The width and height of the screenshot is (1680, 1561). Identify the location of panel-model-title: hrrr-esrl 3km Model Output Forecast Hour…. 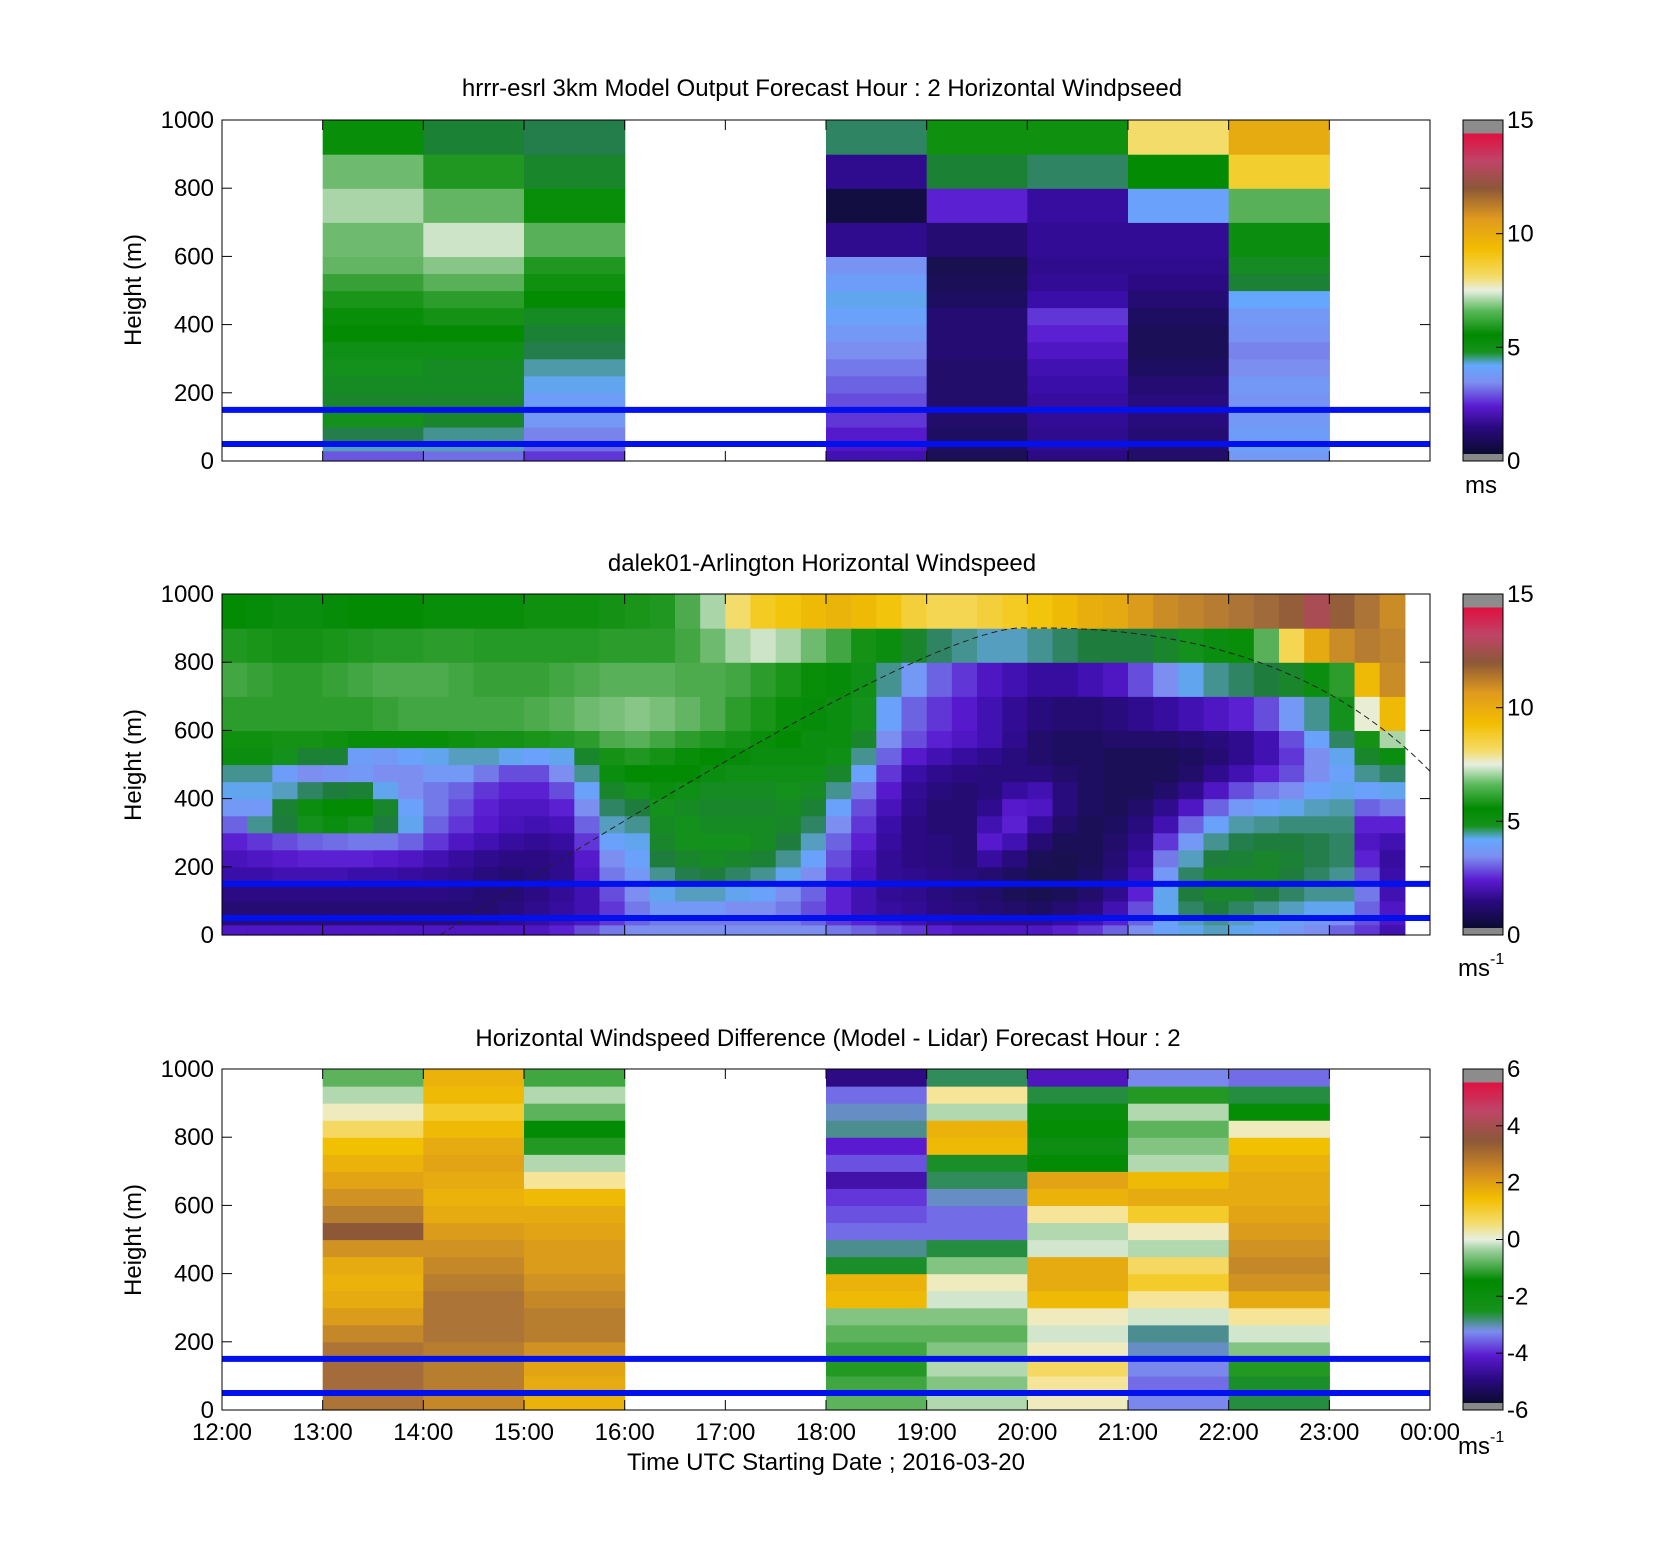
(822, 88).